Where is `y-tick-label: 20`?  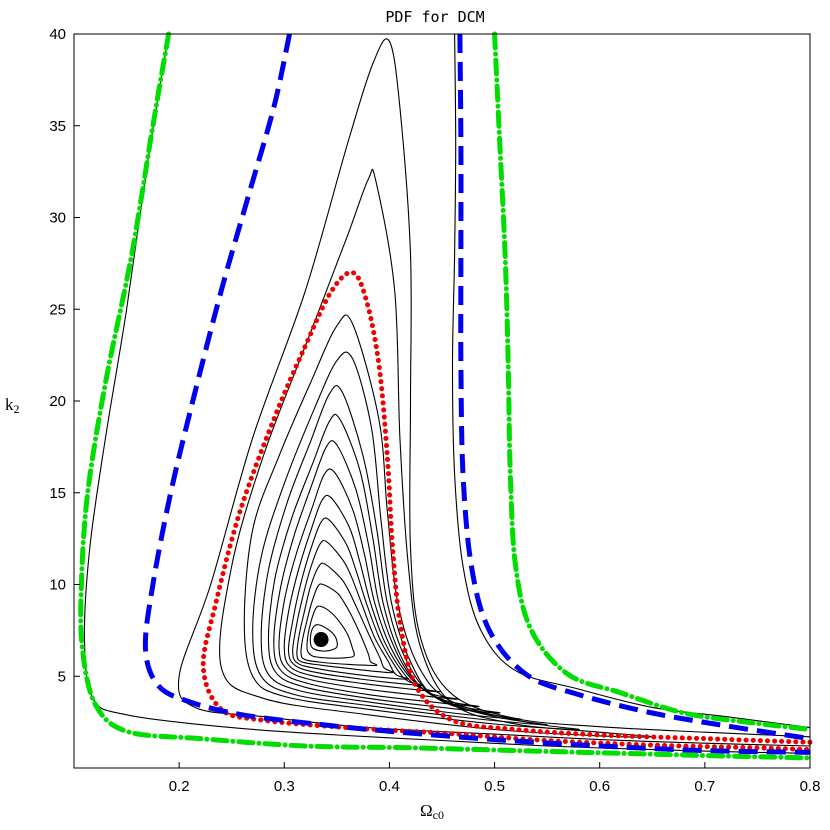
y-tick-label: 20 is located at coordinates (57, 401).